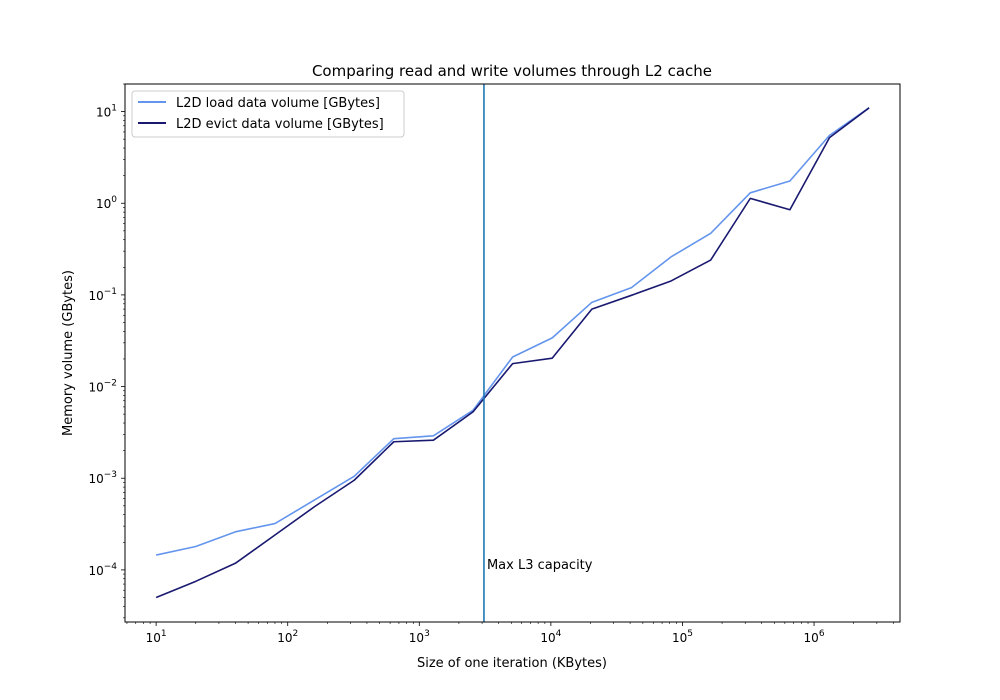  I want to click on legend-box, so click(268, 114).